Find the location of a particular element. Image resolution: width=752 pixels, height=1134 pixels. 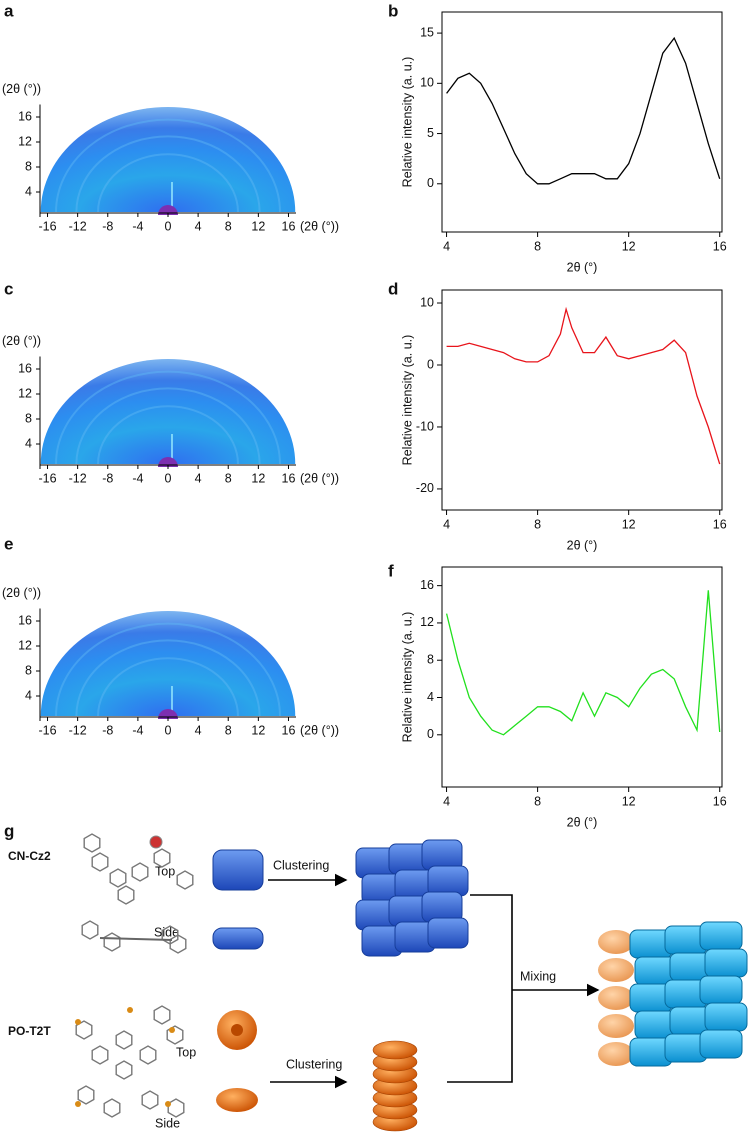

y-tick-label: -10 is located at coordinates (425, 426).